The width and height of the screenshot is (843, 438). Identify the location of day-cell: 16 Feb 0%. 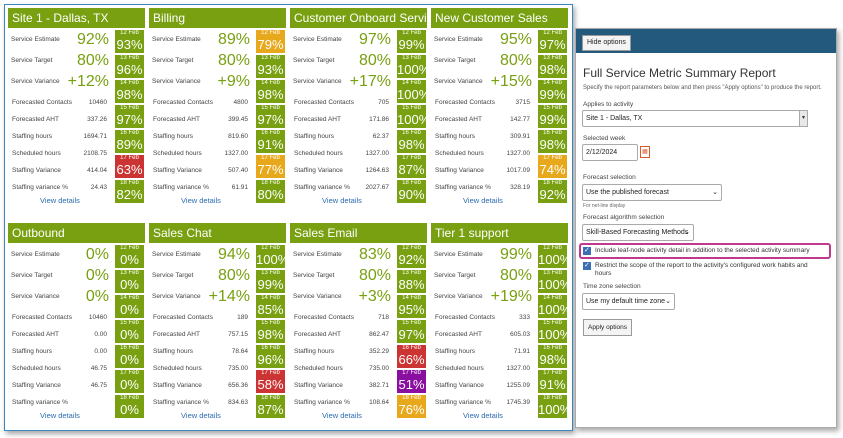
(129, 356).